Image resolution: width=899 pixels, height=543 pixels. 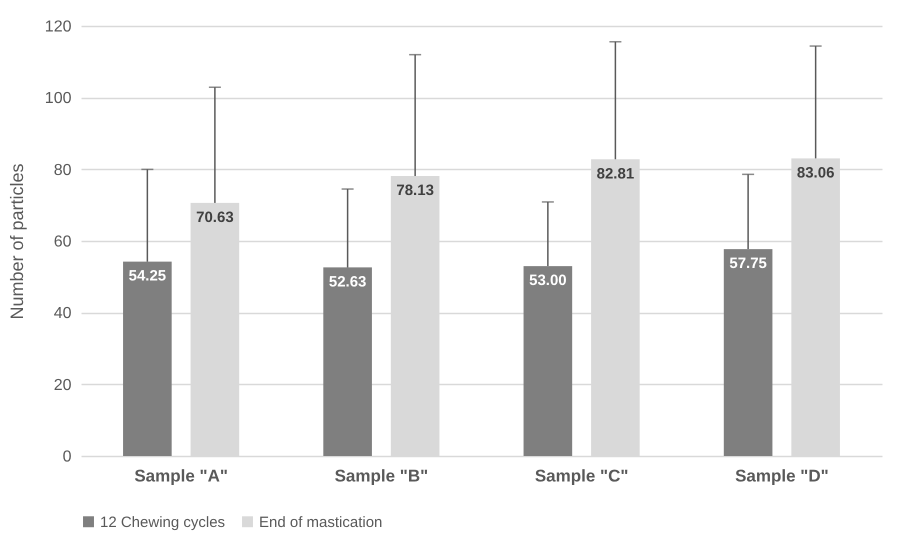 I want to click on y-tick-label: 80, so click(x=63, y=170).